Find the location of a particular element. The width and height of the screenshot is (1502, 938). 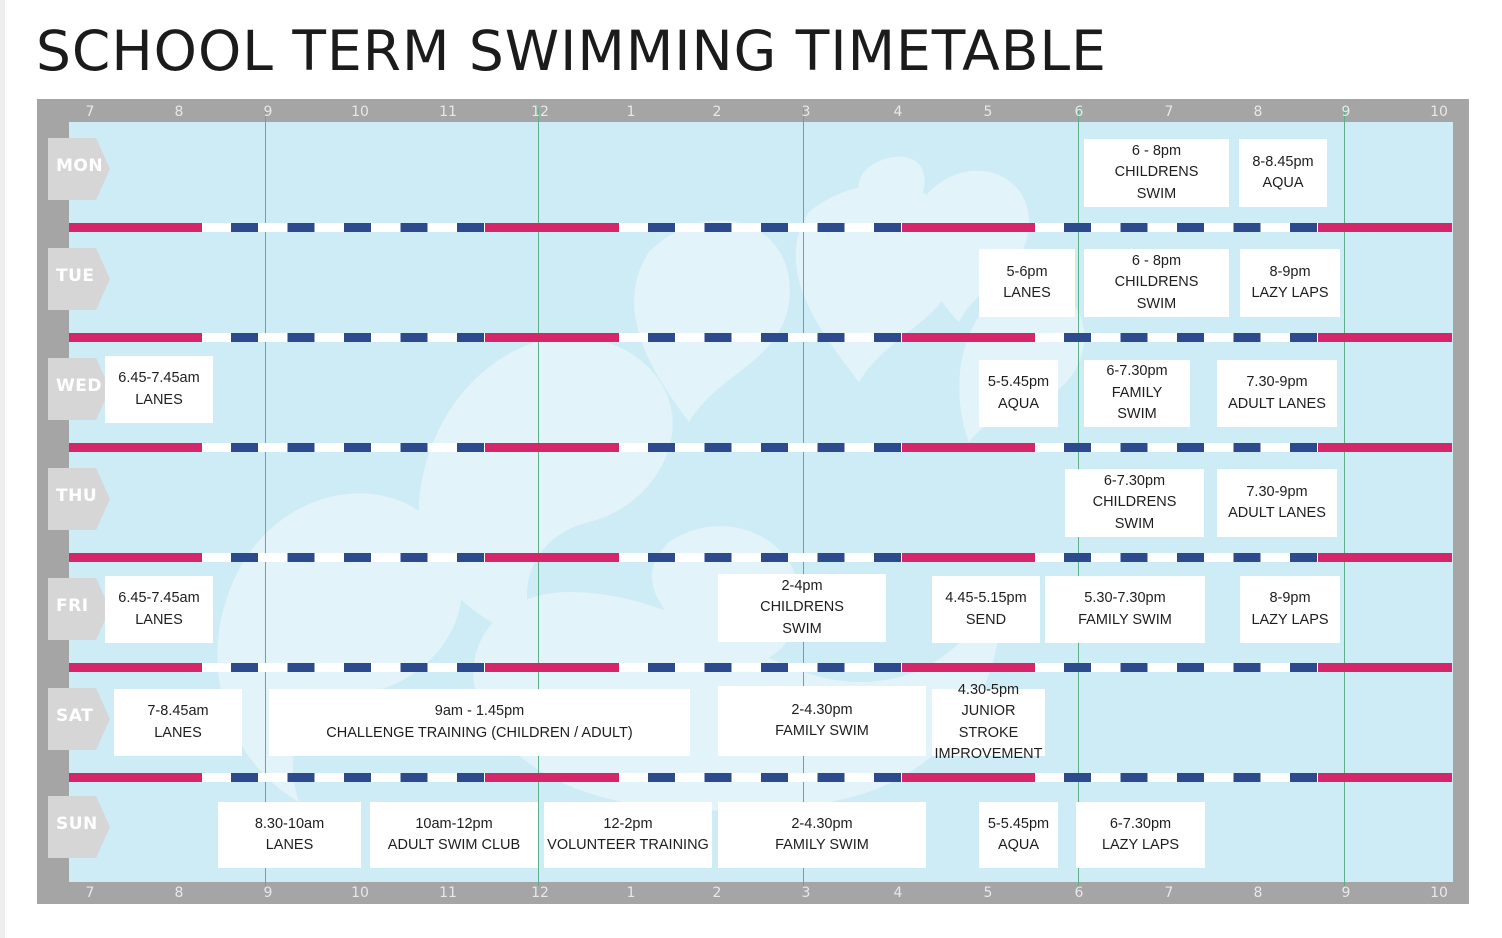

day-tag-fri: FRI is located at coordinates (79, 609).